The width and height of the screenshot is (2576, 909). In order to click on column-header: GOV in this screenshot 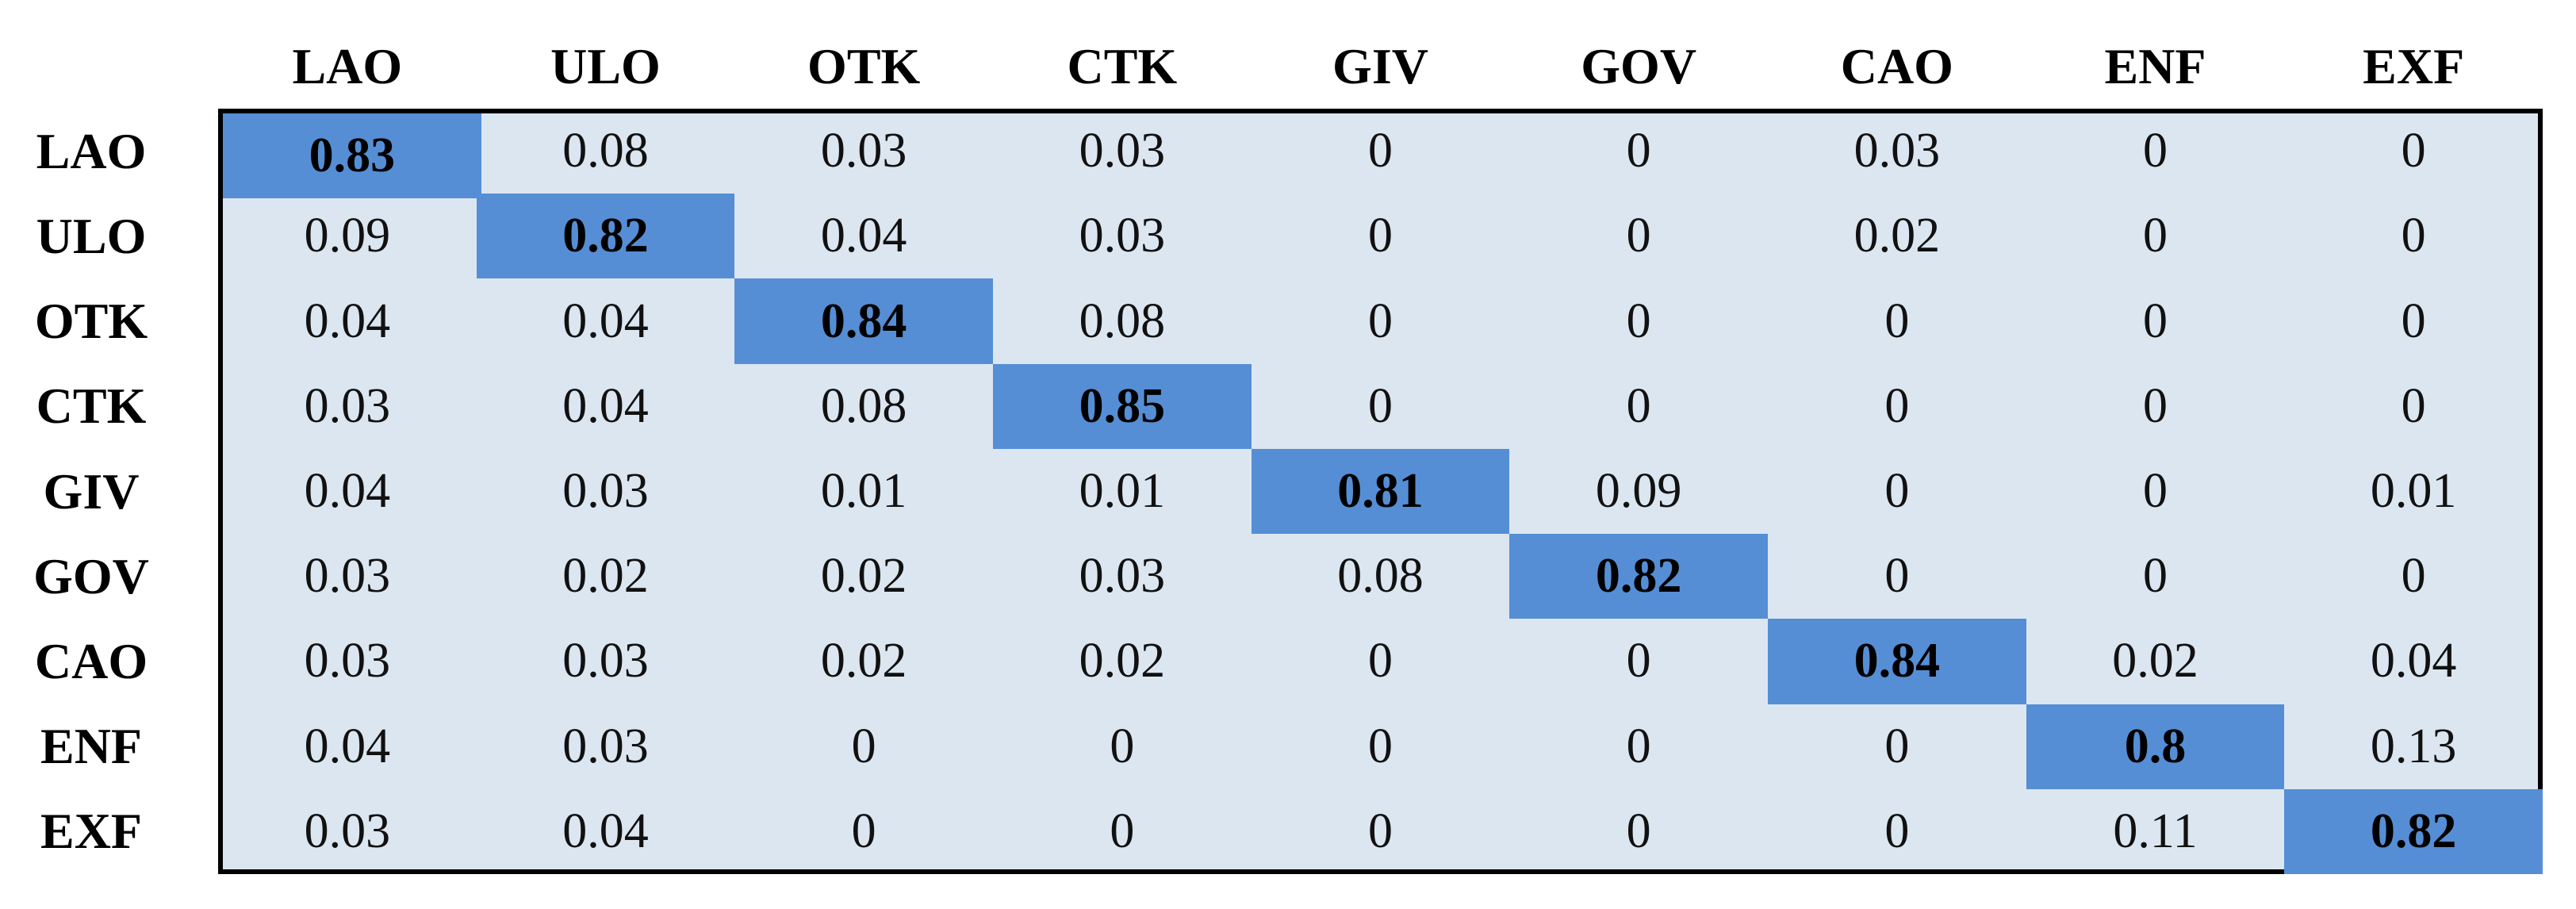, I will do `click(1639, 66)`.